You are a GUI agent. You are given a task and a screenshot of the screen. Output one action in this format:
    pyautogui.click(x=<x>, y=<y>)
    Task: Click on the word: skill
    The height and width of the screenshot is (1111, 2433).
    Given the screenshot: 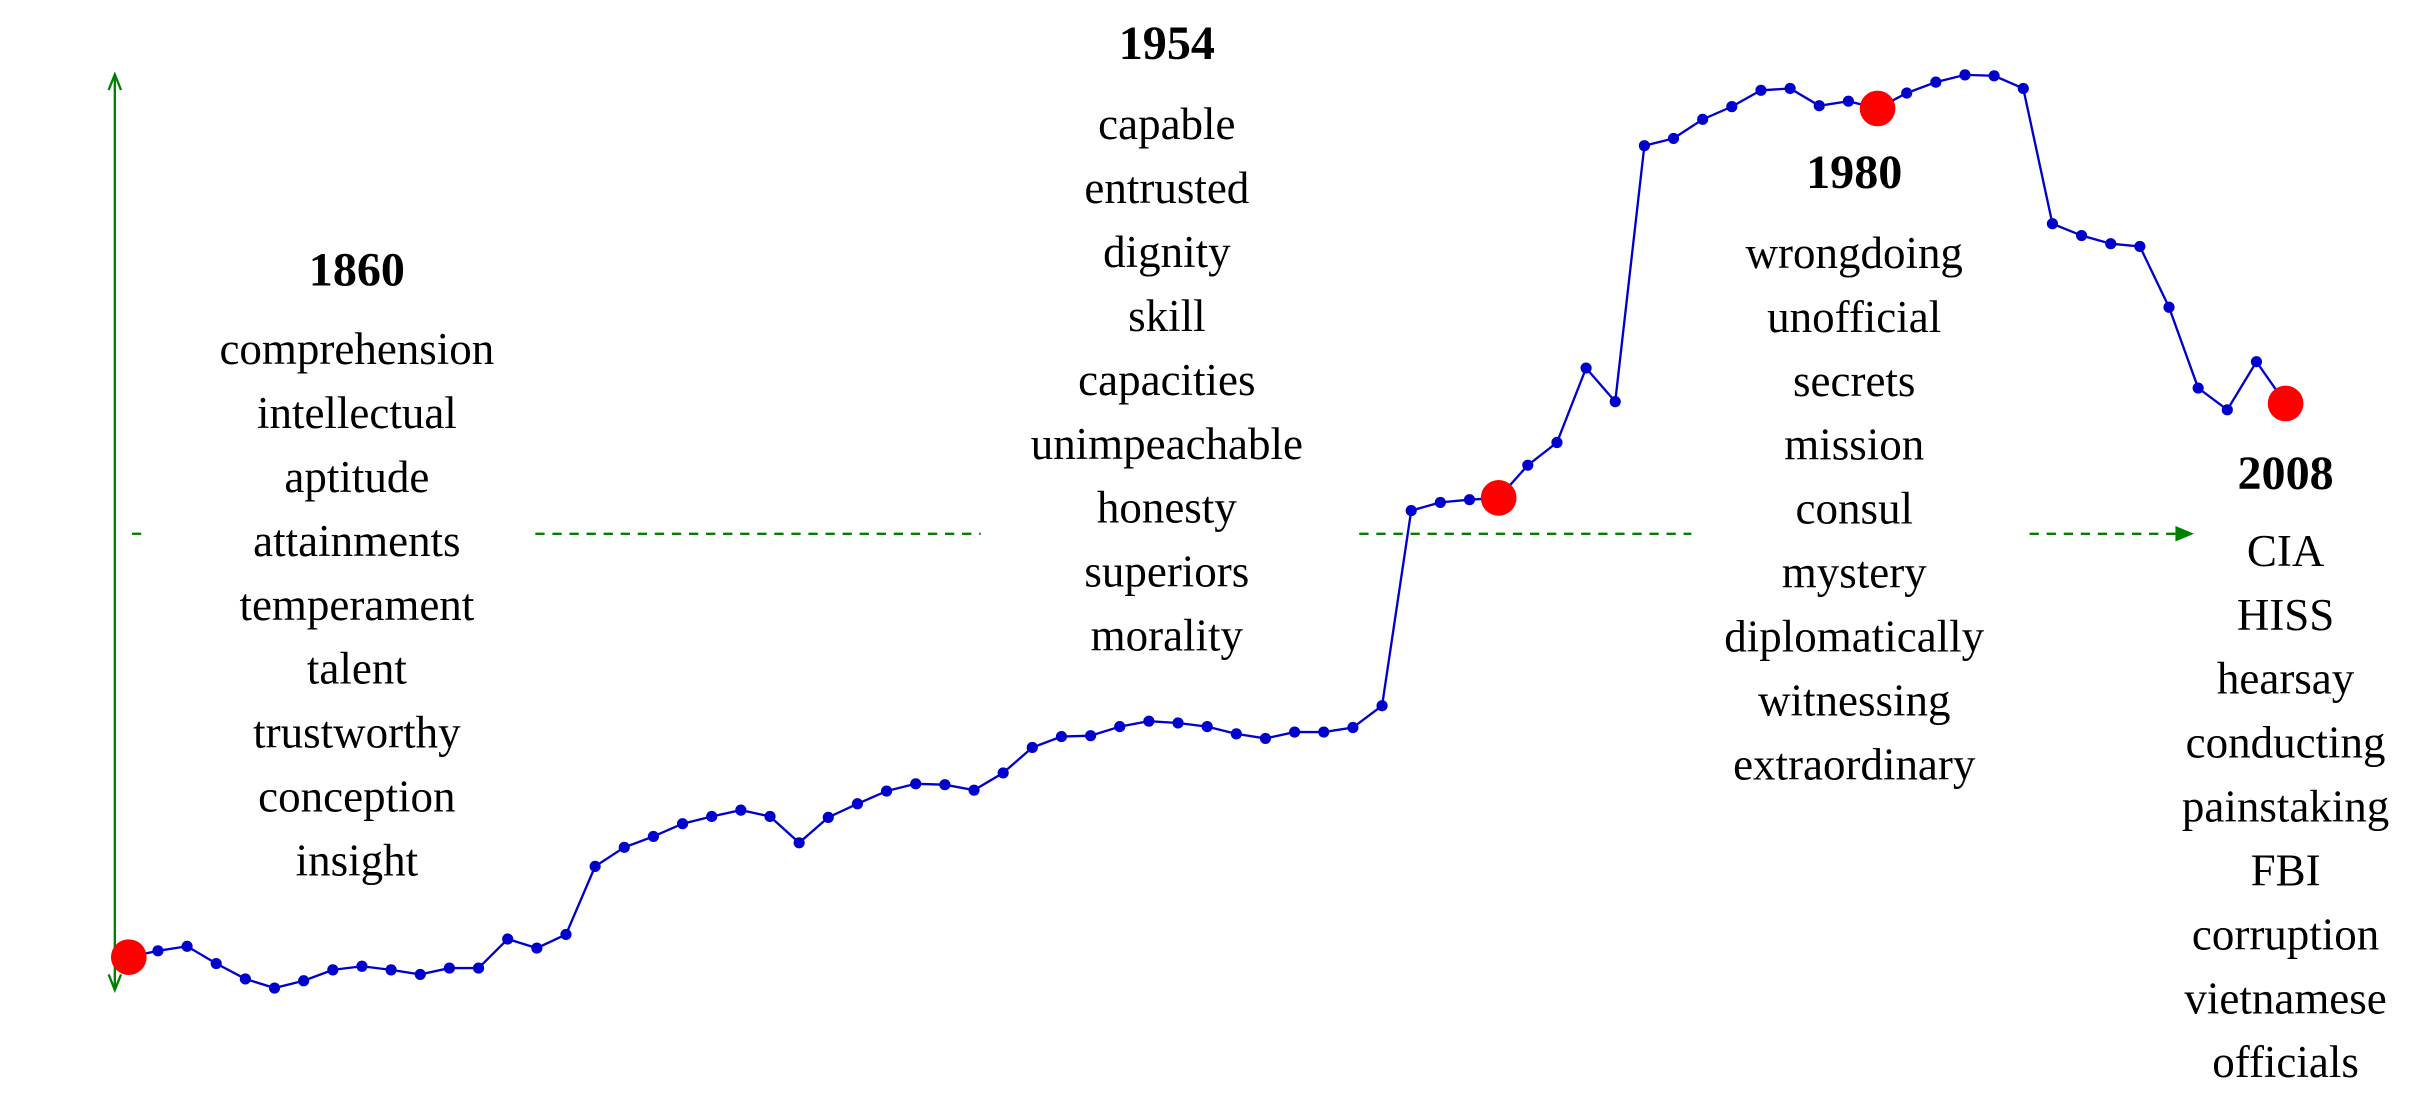 What is the action you would take?
    pyautogui.click(x=1167, y=316)
    